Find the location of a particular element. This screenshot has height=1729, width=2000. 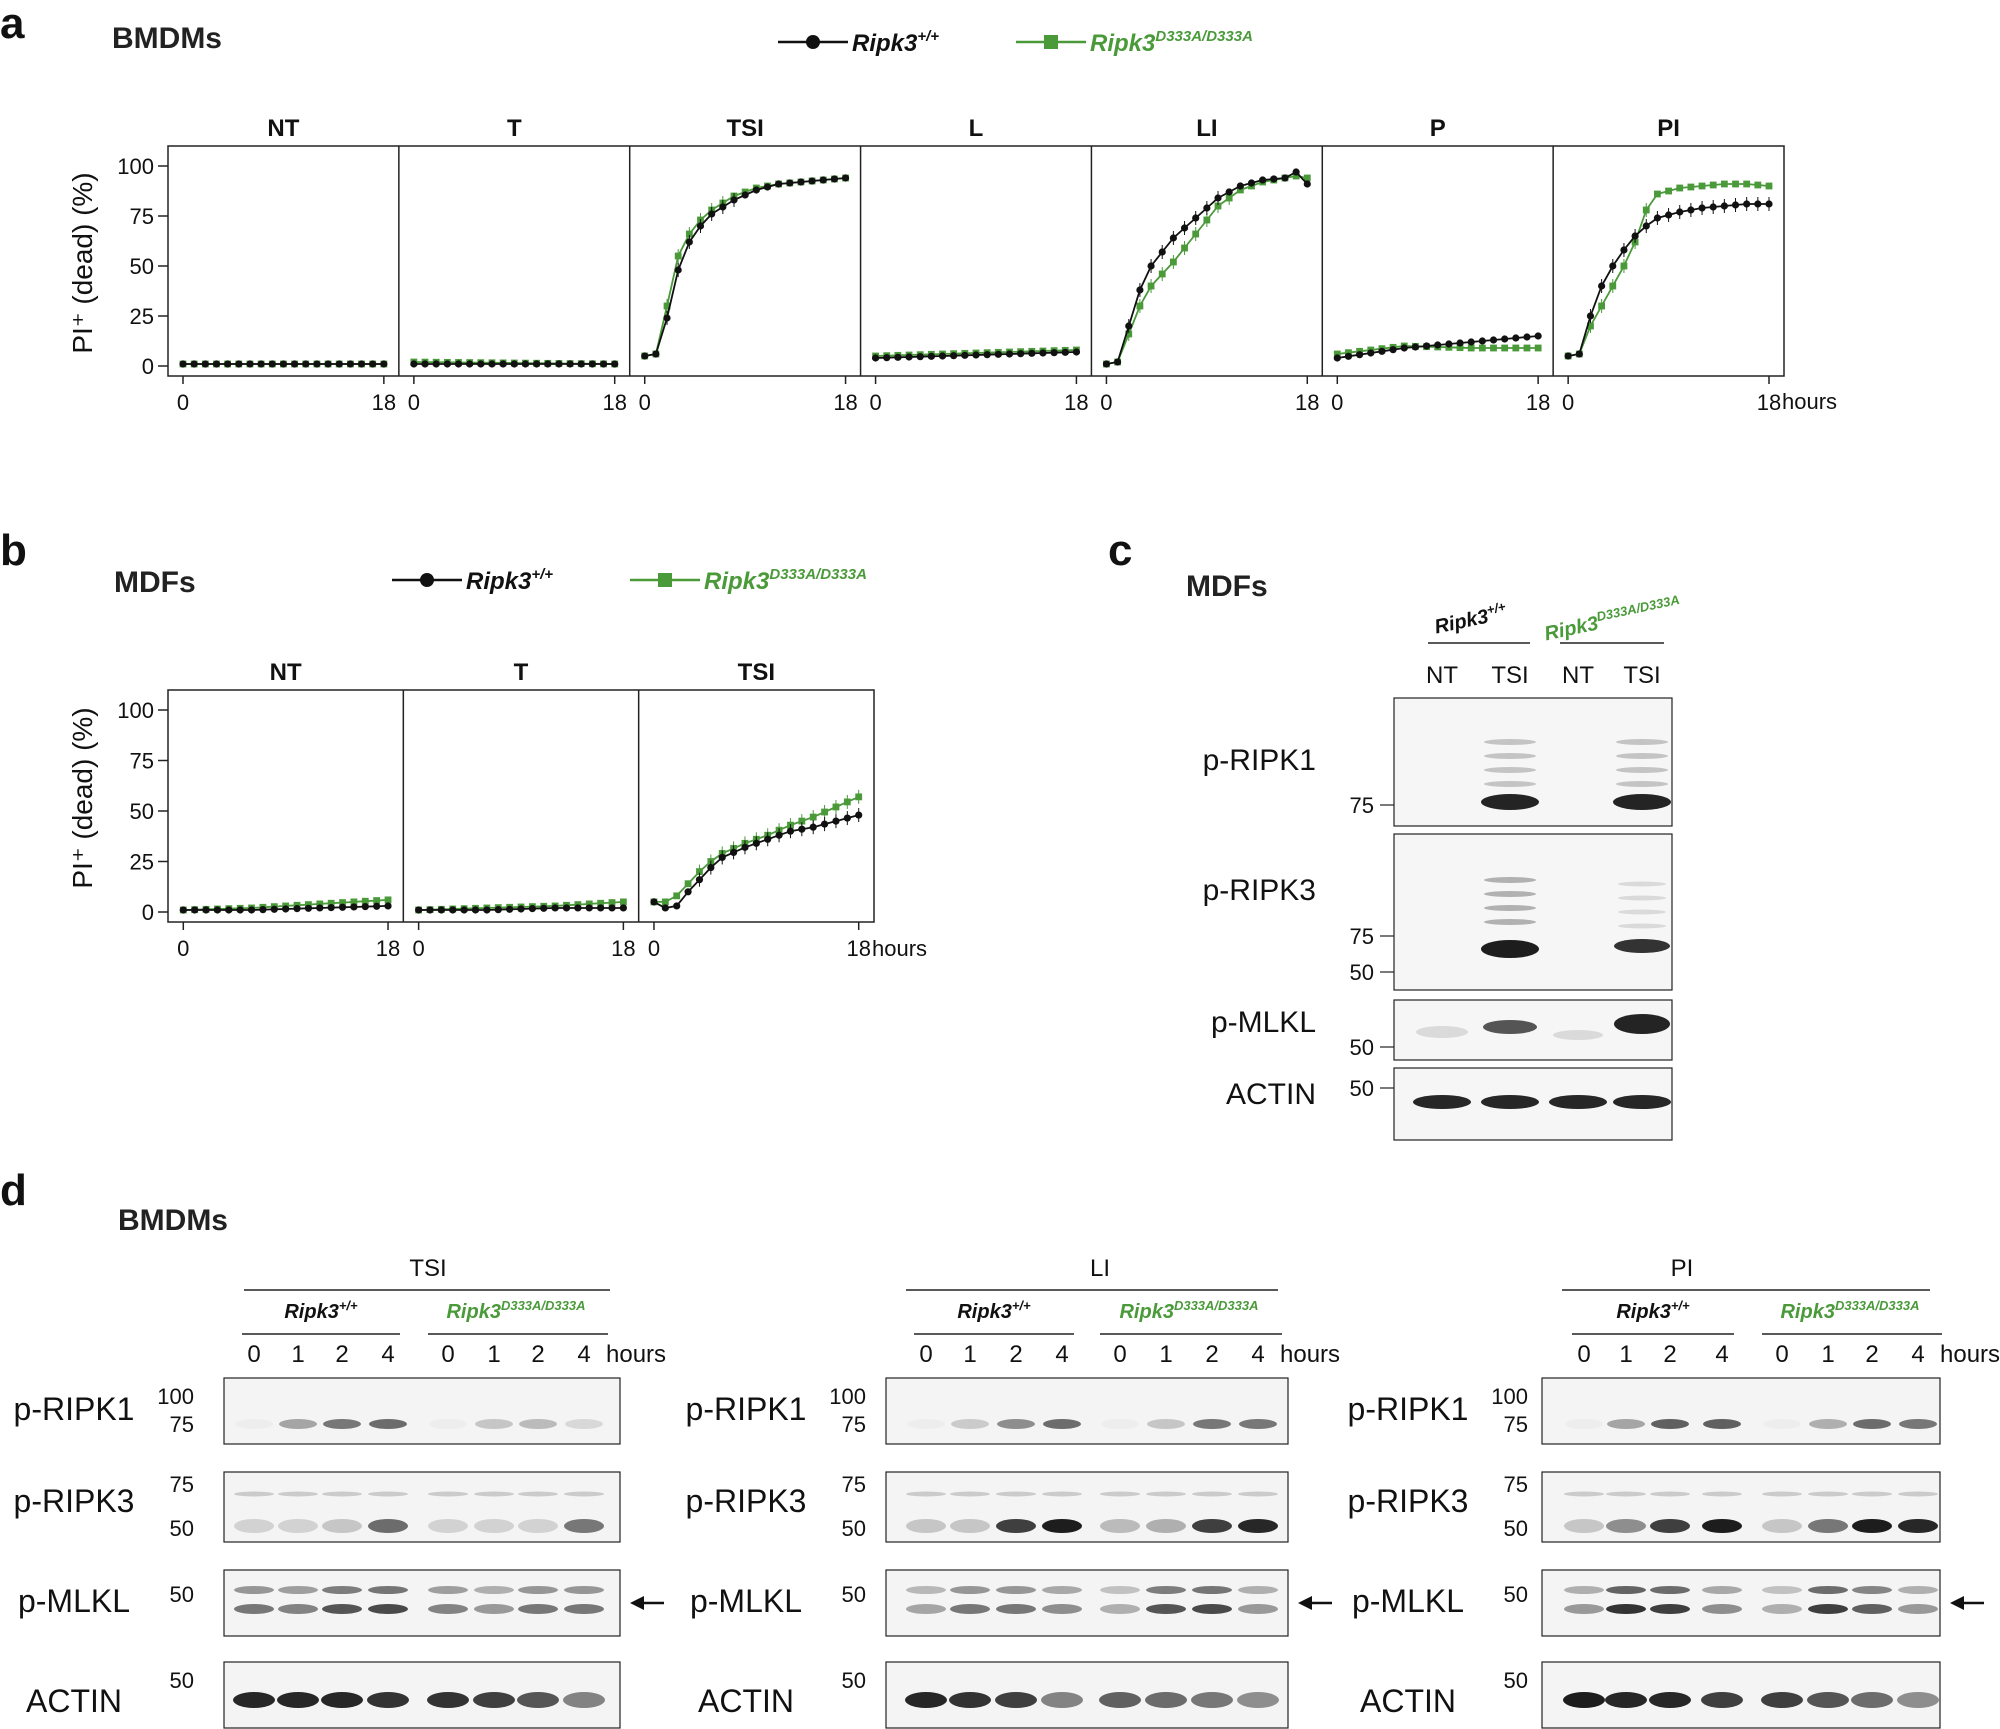

panel-b-label: b is located at coordinates (13, 550).